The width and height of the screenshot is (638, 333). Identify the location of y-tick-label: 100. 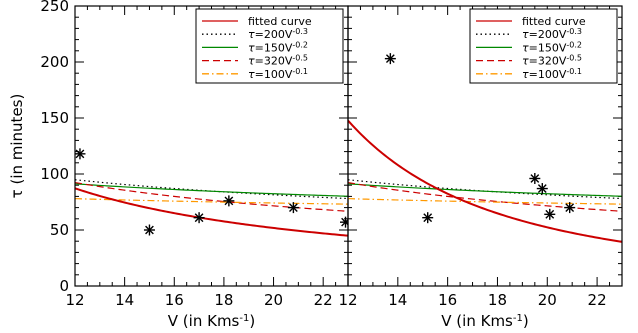
(54, 174).